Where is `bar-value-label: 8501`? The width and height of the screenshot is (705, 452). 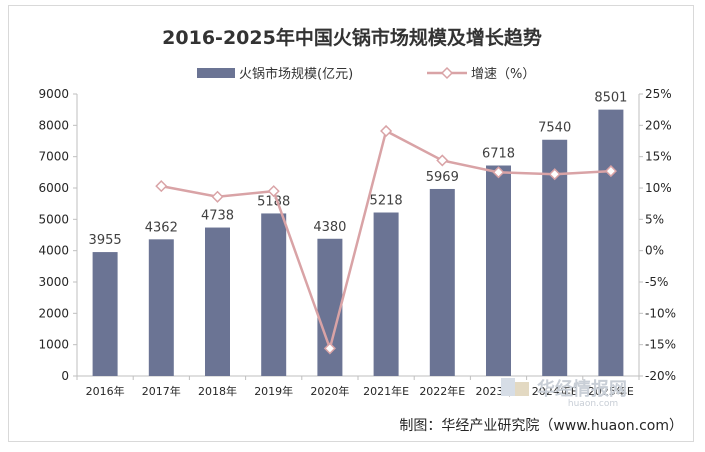
bar-value-label: 8501 is located at coordinates (610, 98).